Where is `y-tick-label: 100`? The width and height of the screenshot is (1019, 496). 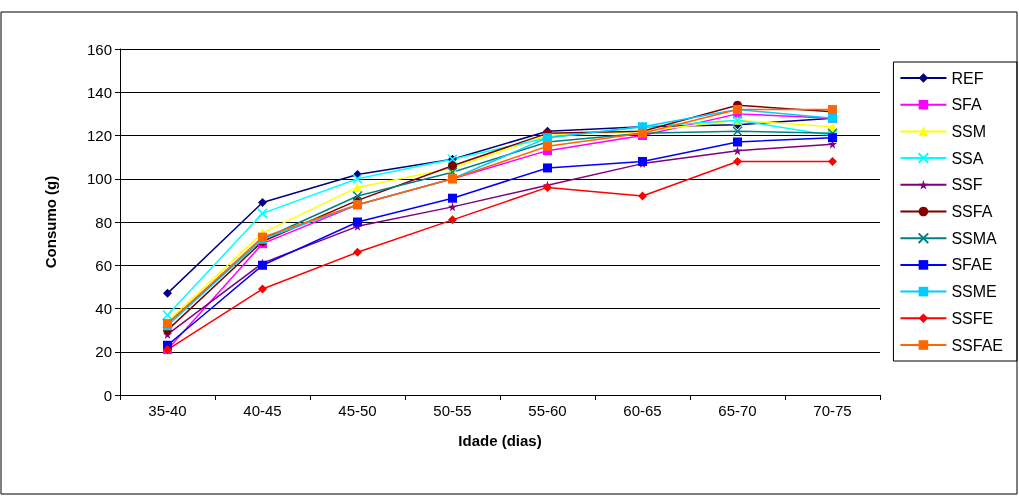
y-tick-label: 100 is located at coordinates (99, 179).